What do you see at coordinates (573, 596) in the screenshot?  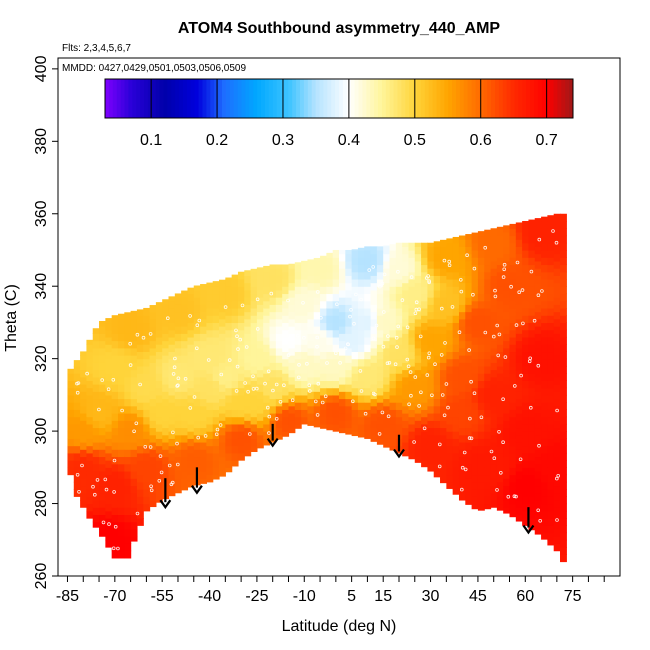 I see `x-tick-label: 75` at bounding box center [573, 596].